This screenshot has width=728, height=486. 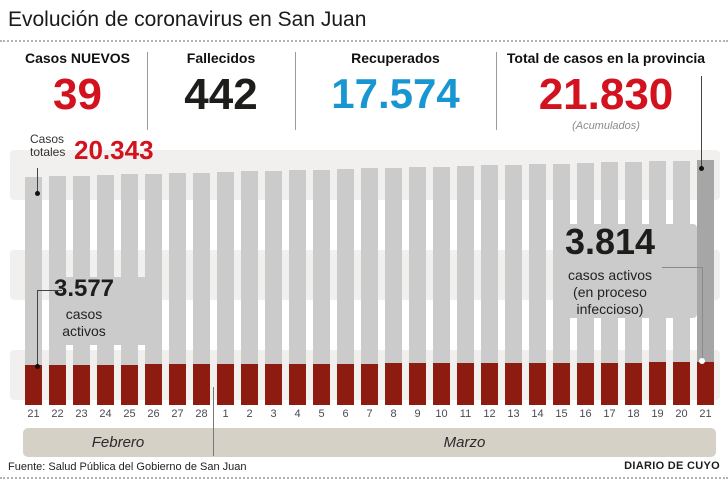 What do you see at coordinates (364, 41) in the screenshot?
I see `top-separator` at bounding box center [364, 41].